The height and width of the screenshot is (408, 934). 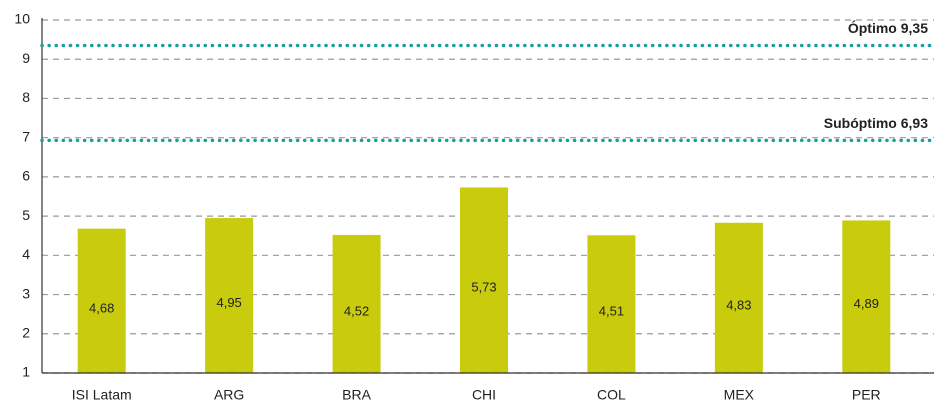 I want to click on y-tick-label: 8, so click(x=26, y=97).